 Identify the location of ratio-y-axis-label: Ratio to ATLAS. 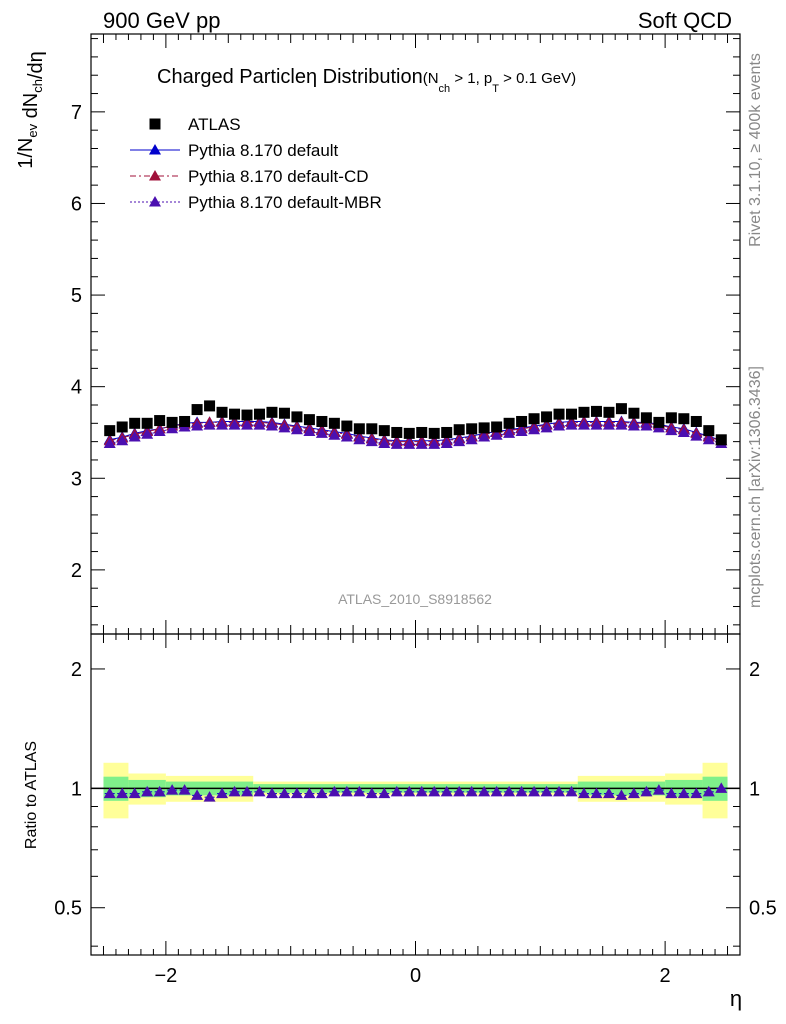
(31, 795).